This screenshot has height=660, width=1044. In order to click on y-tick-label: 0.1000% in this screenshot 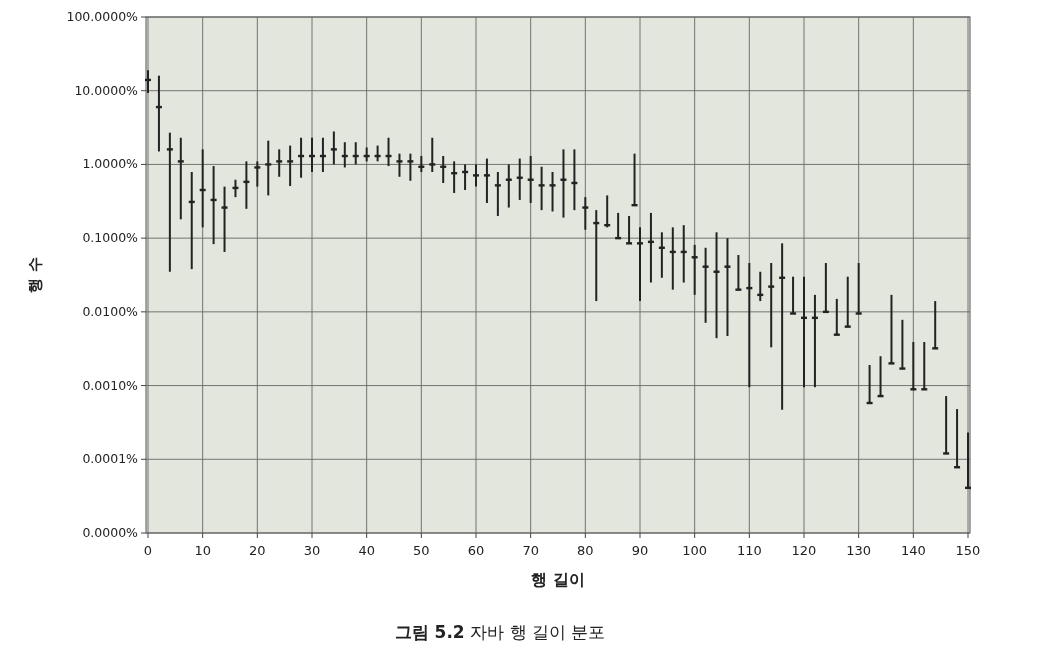, I will do `click(110, 238)`.